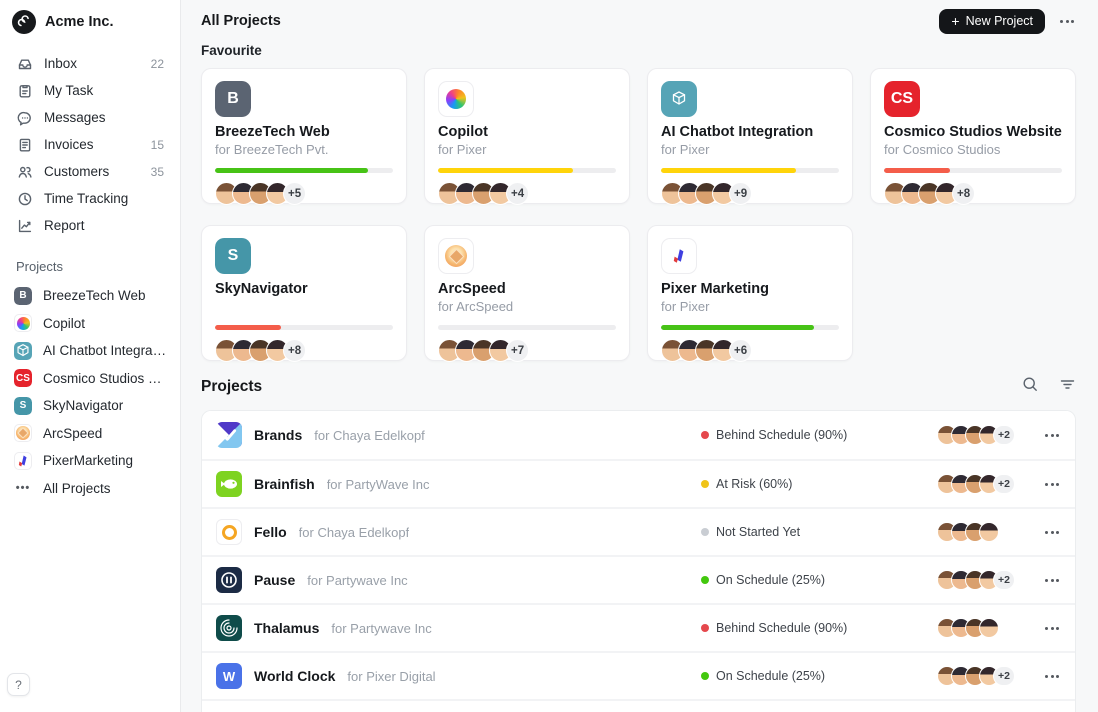  Describe the element at coordinates (304, 293) in the screenshot. I see `project-card-skynavigator: S SkyNavigator +8` at that location.